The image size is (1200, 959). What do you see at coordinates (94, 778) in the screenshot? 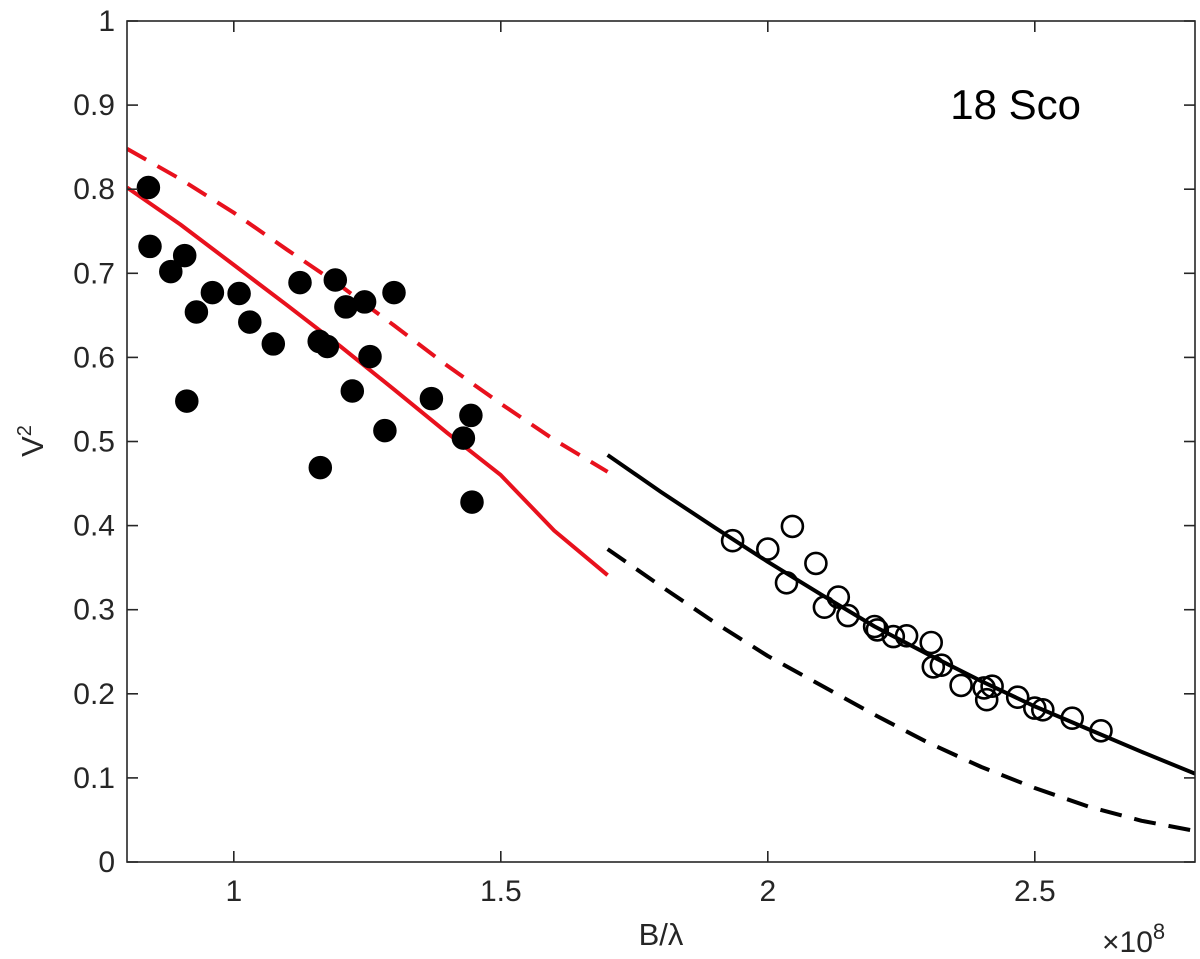
I see `y-tick-label: 0.1` at bounding box center [94, 778].